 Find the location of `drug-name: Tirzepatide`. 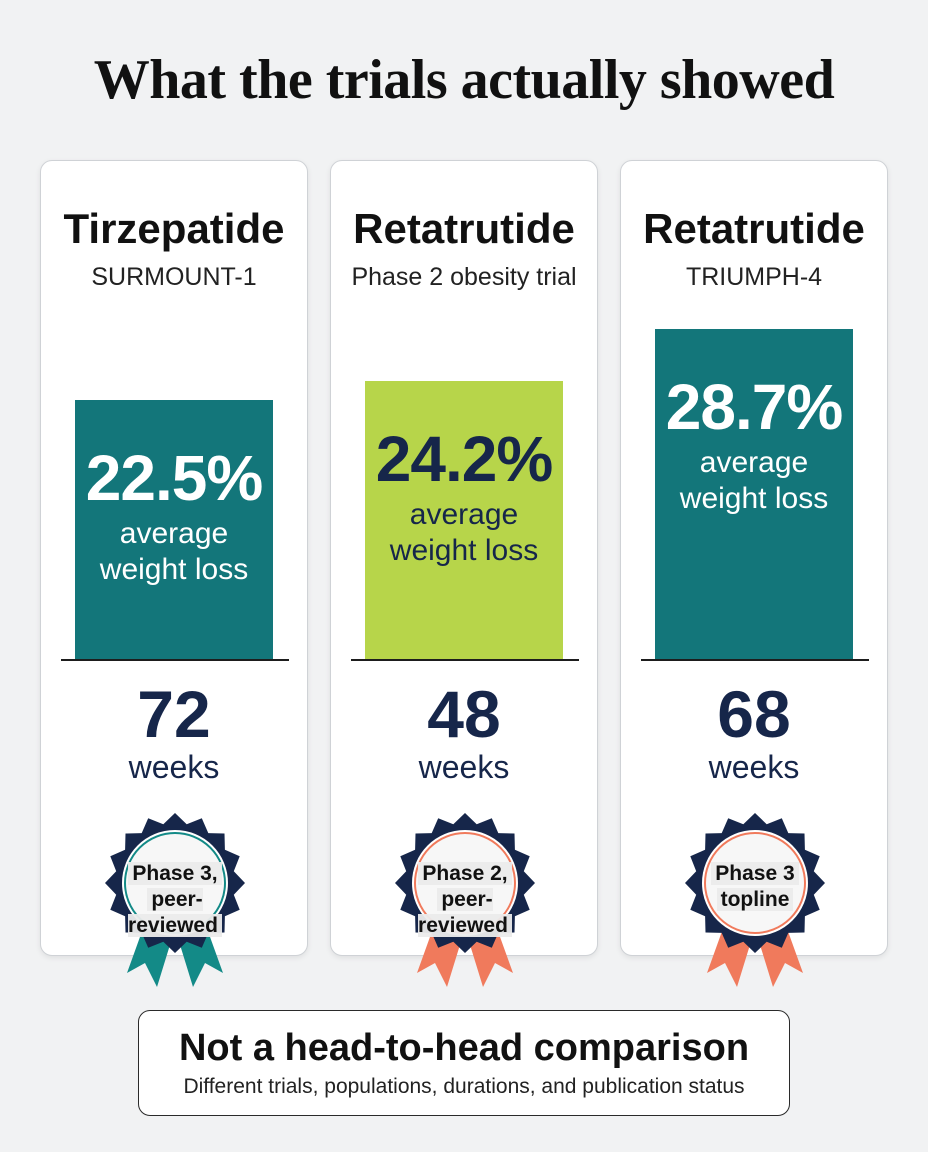

drug-name: Tirzepatide is located at coordinates (174, 228).